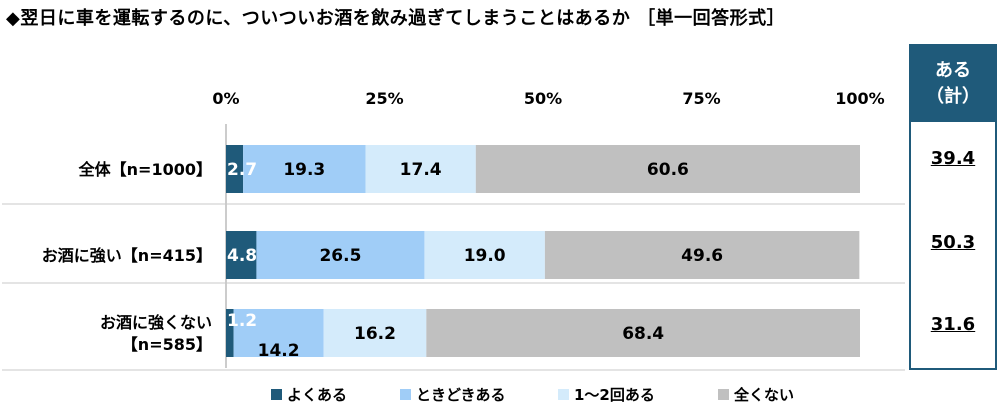 The image size is (1000, 414). Describe the element at coordinates (225, 98) in the screenshot. I see `x-tick-label: 0%` at that location.